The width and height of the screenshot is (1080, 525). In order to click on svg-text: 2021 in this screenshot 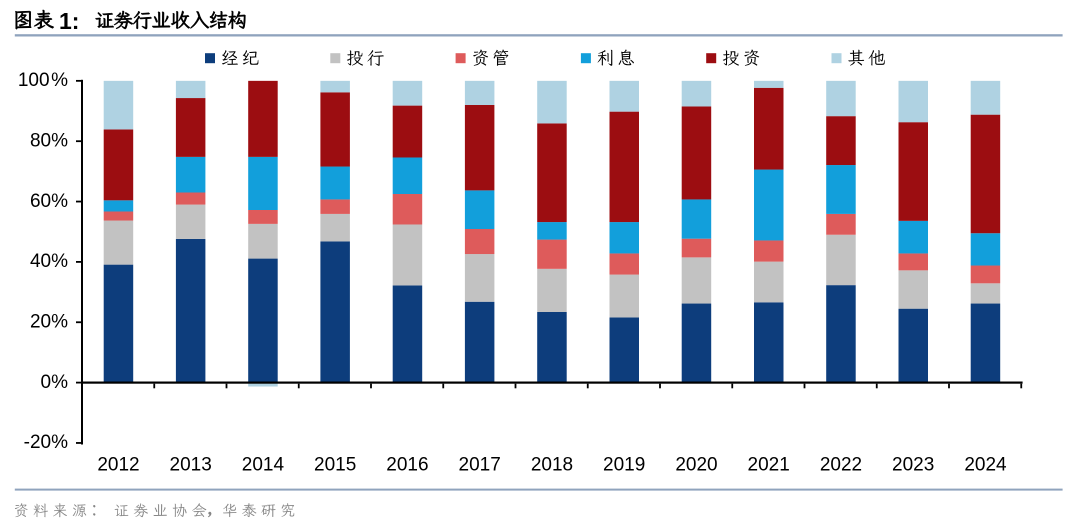, I will do `click(769, 465)`.